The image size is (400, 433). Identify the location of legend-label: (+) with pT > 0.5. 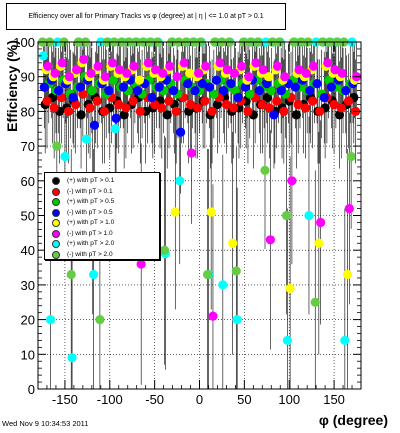
(91, 201).